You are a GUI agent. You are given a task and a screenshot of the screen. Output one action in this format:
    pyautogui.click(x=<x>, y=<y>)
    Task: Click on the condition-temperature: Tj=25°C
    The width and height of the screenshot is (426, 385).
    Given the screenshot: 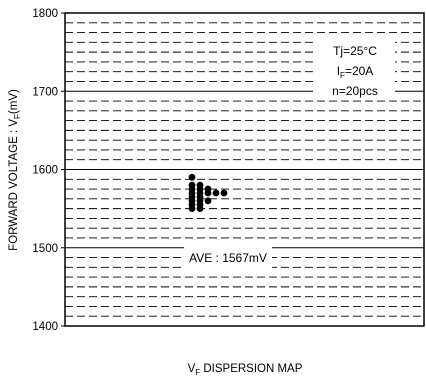 What is the action you would take?
    pyautogui.click(x=355, y=51)
    